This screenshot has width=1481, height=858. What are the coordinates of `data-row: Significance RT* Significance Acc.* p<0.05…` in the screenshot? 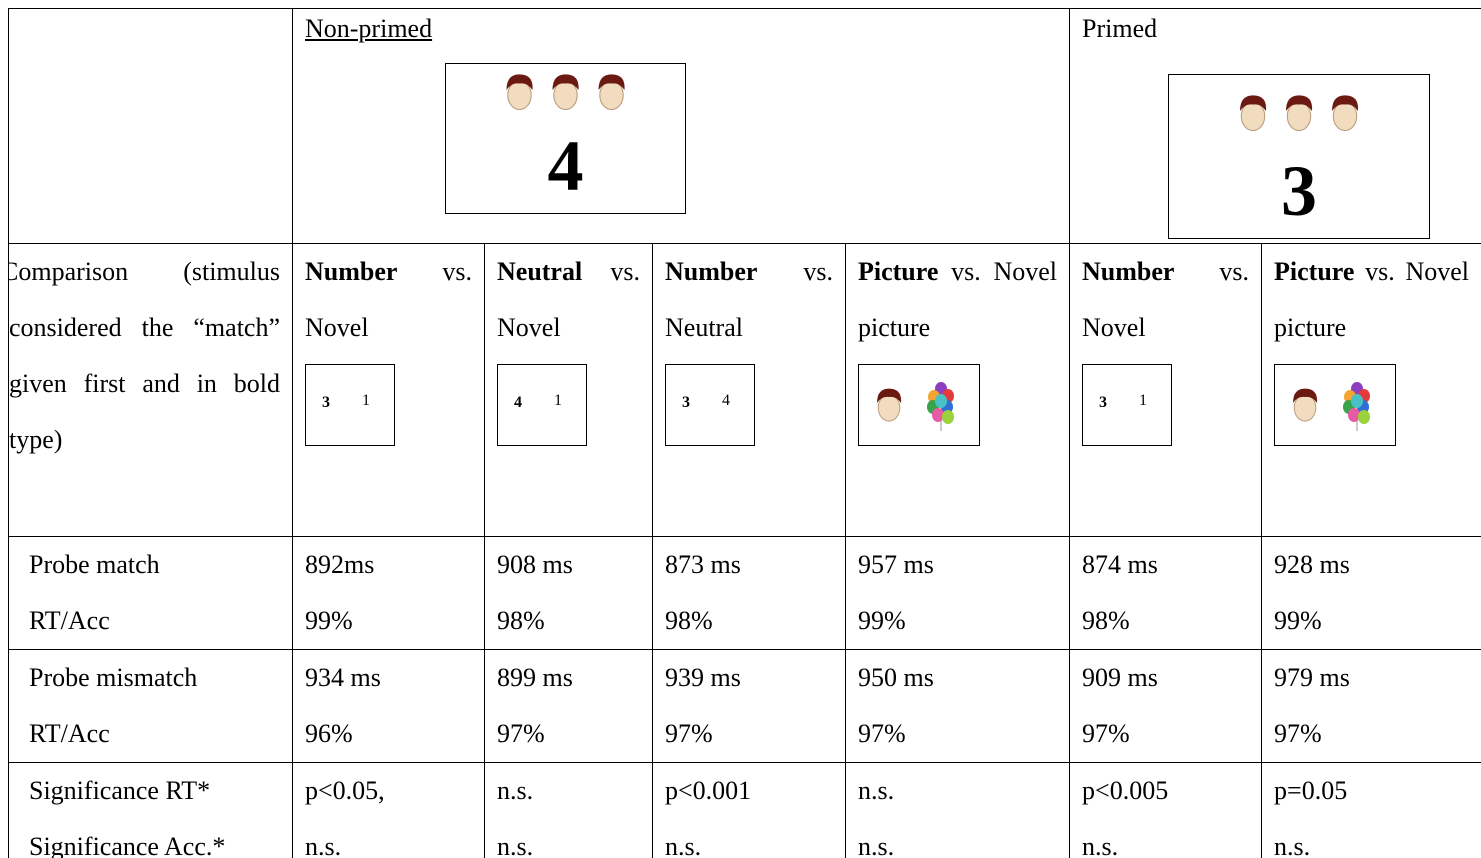 It's located at (744, 810).